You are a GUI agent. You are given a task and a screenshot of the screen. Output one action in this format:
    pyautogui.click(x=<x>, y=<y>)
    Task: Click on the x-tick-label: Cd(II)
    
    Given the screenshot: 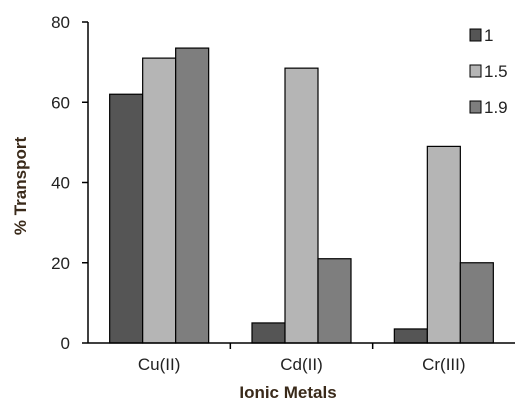 What is the action you would take?
    pyautogui.click(x=301, y=364)
    